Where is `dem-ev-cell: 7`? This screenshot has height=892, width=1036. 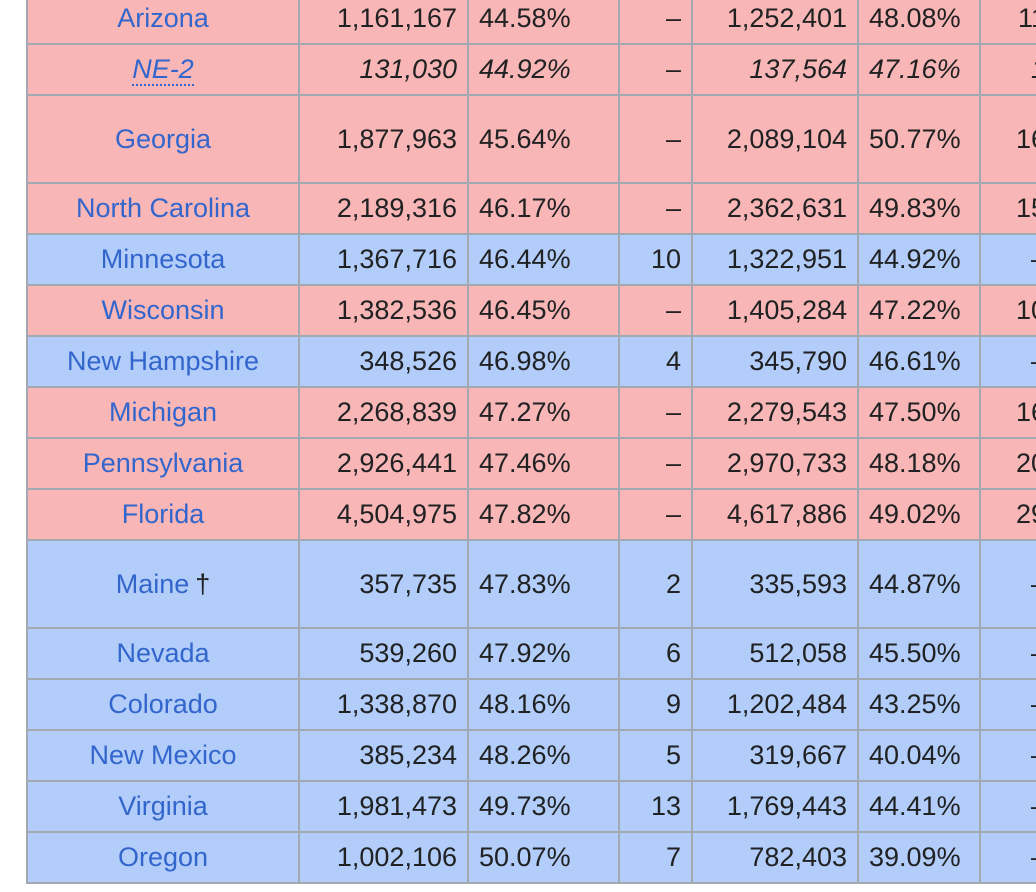 dem-ev-cell: 7 is located at coordinates (655, 857).